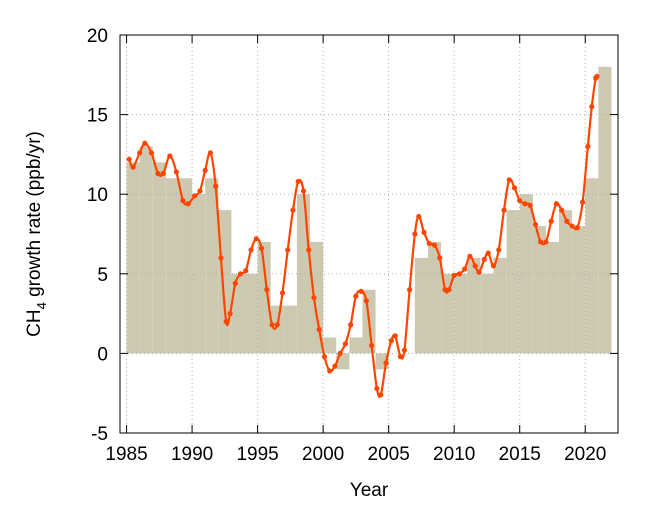 The width and height of the screenshot is (650, 516). What do you see at coordinates (192, 454) in the screenshot?
I see `x-tick-label: 1990` at bounding box center [192, 454].